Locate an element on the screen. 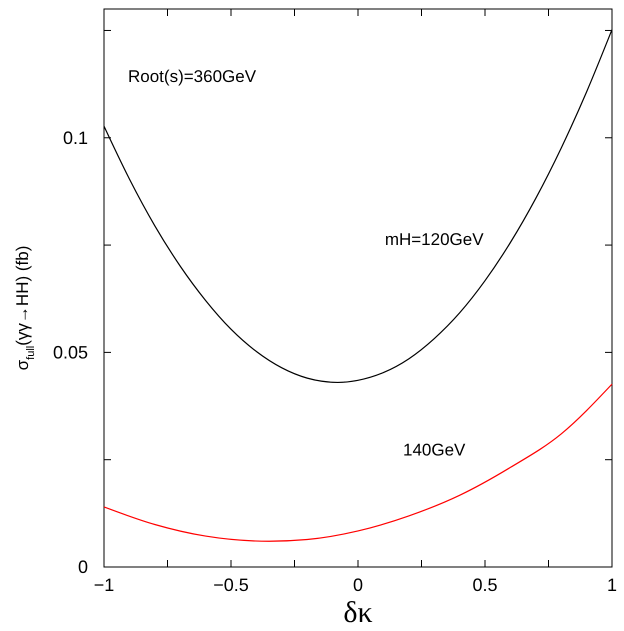  x-tick-label: 1 is located at coordinates (612, 585).